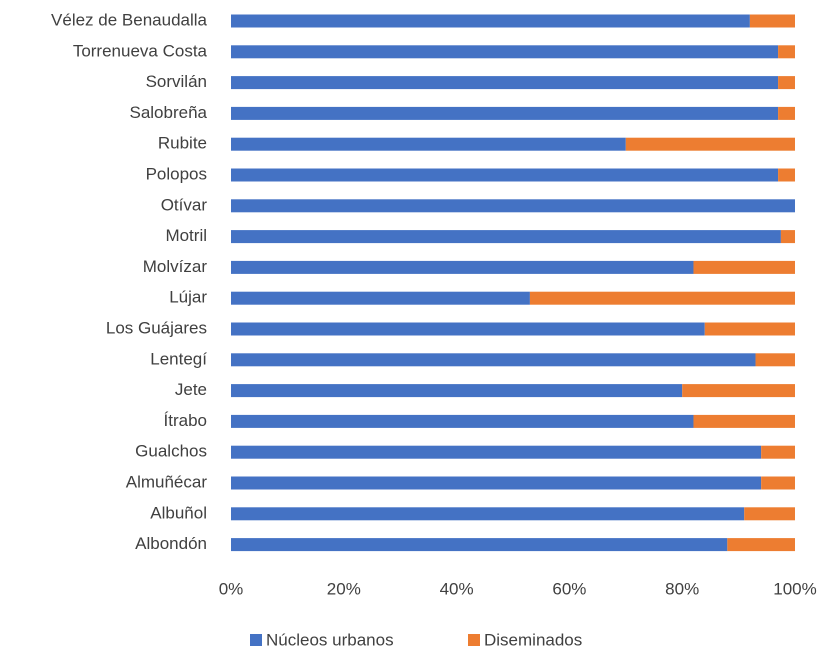 Image resolution: width=823 pixels, height=655 pixels. Describe the element at coordinates (344, 588) in the screenshot. I see `x-tick-label: 20%` at that location.